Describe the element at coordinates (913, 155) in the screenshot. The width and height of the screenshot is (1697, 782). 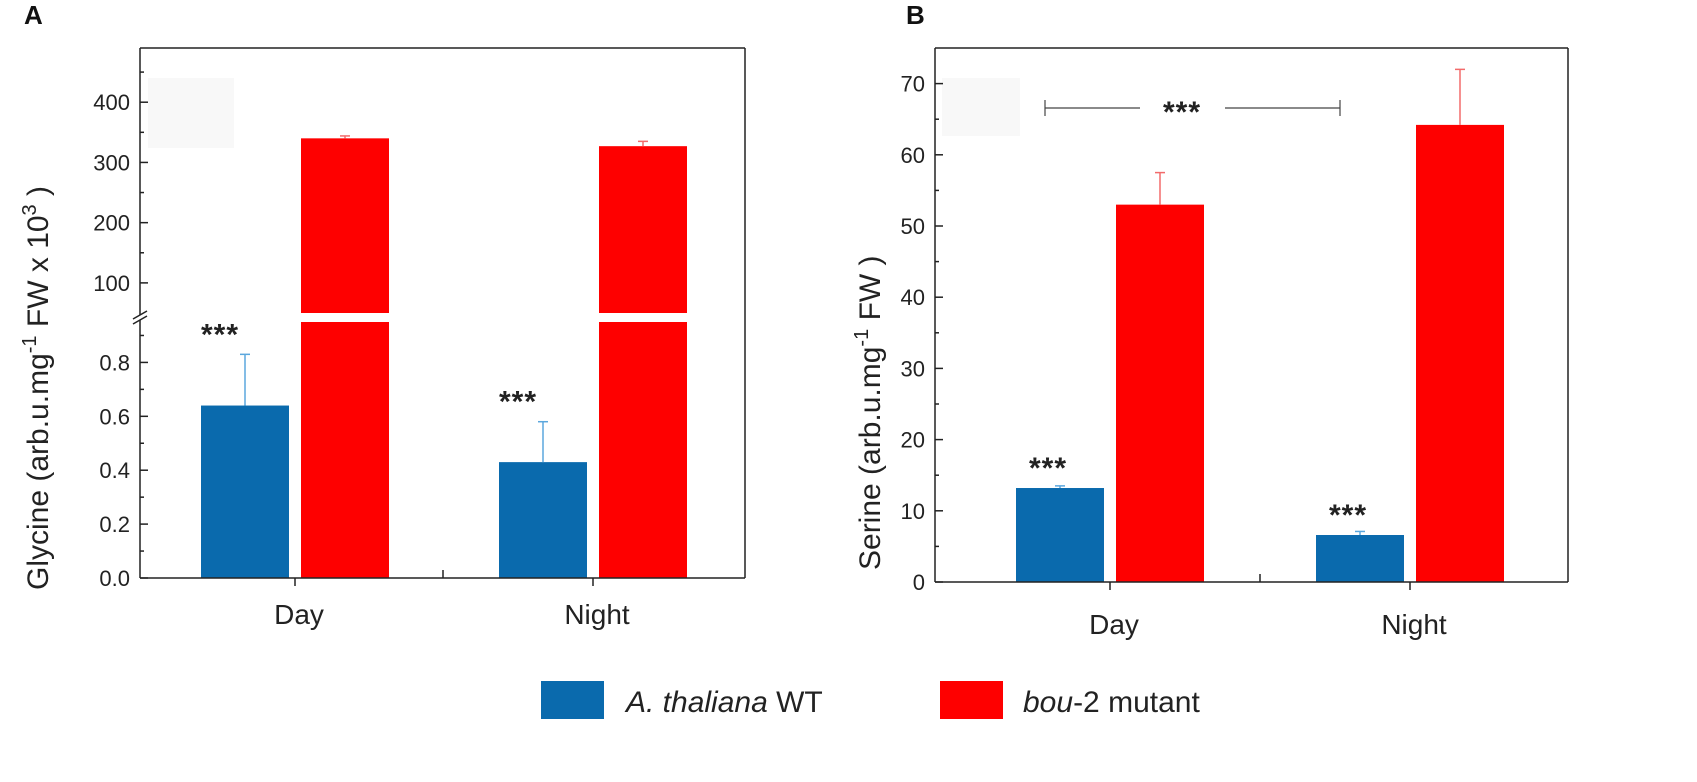
I see `panel-b-y-tick-label: 60` at that location.